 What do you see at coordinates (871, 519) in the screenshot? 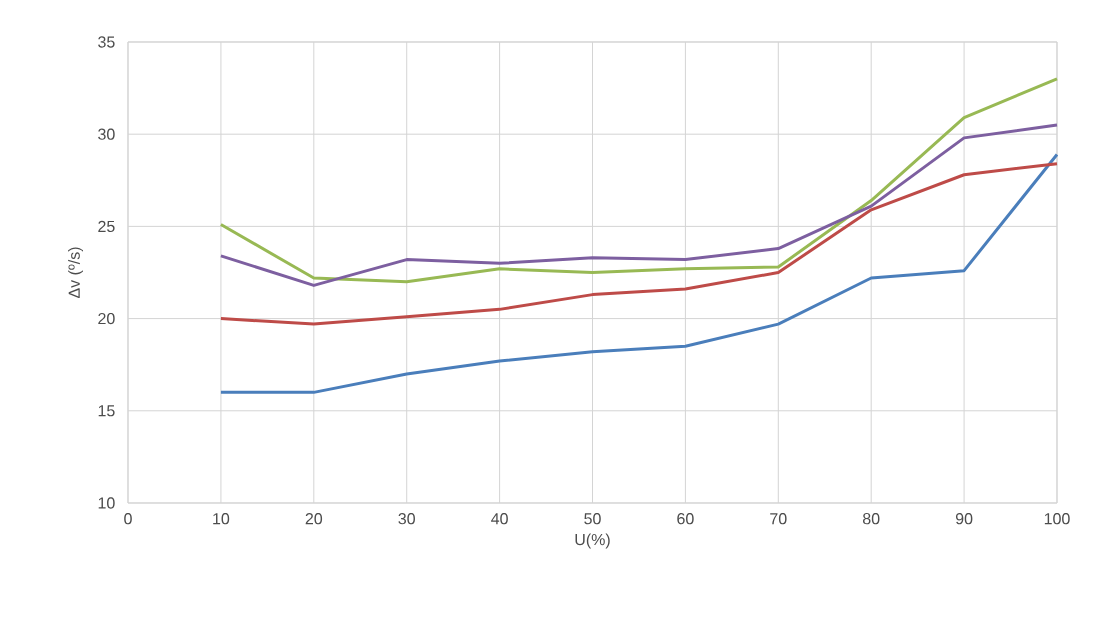
I see `x-tick-label: 80` at bounding box center [871, 519].